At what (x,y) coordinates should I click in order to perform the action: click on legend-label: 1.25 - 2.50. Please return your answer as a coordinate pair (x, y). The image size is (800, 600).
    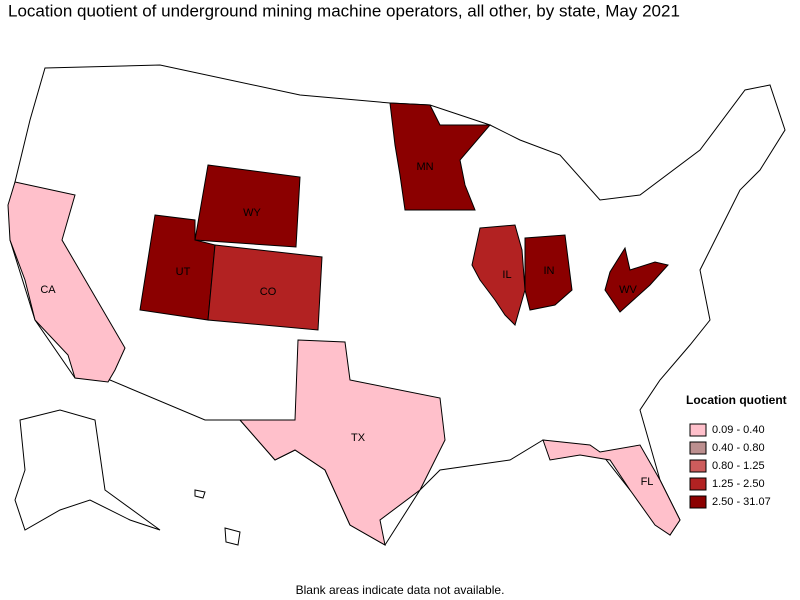
    Looking at the image, I should click on (738, 484).